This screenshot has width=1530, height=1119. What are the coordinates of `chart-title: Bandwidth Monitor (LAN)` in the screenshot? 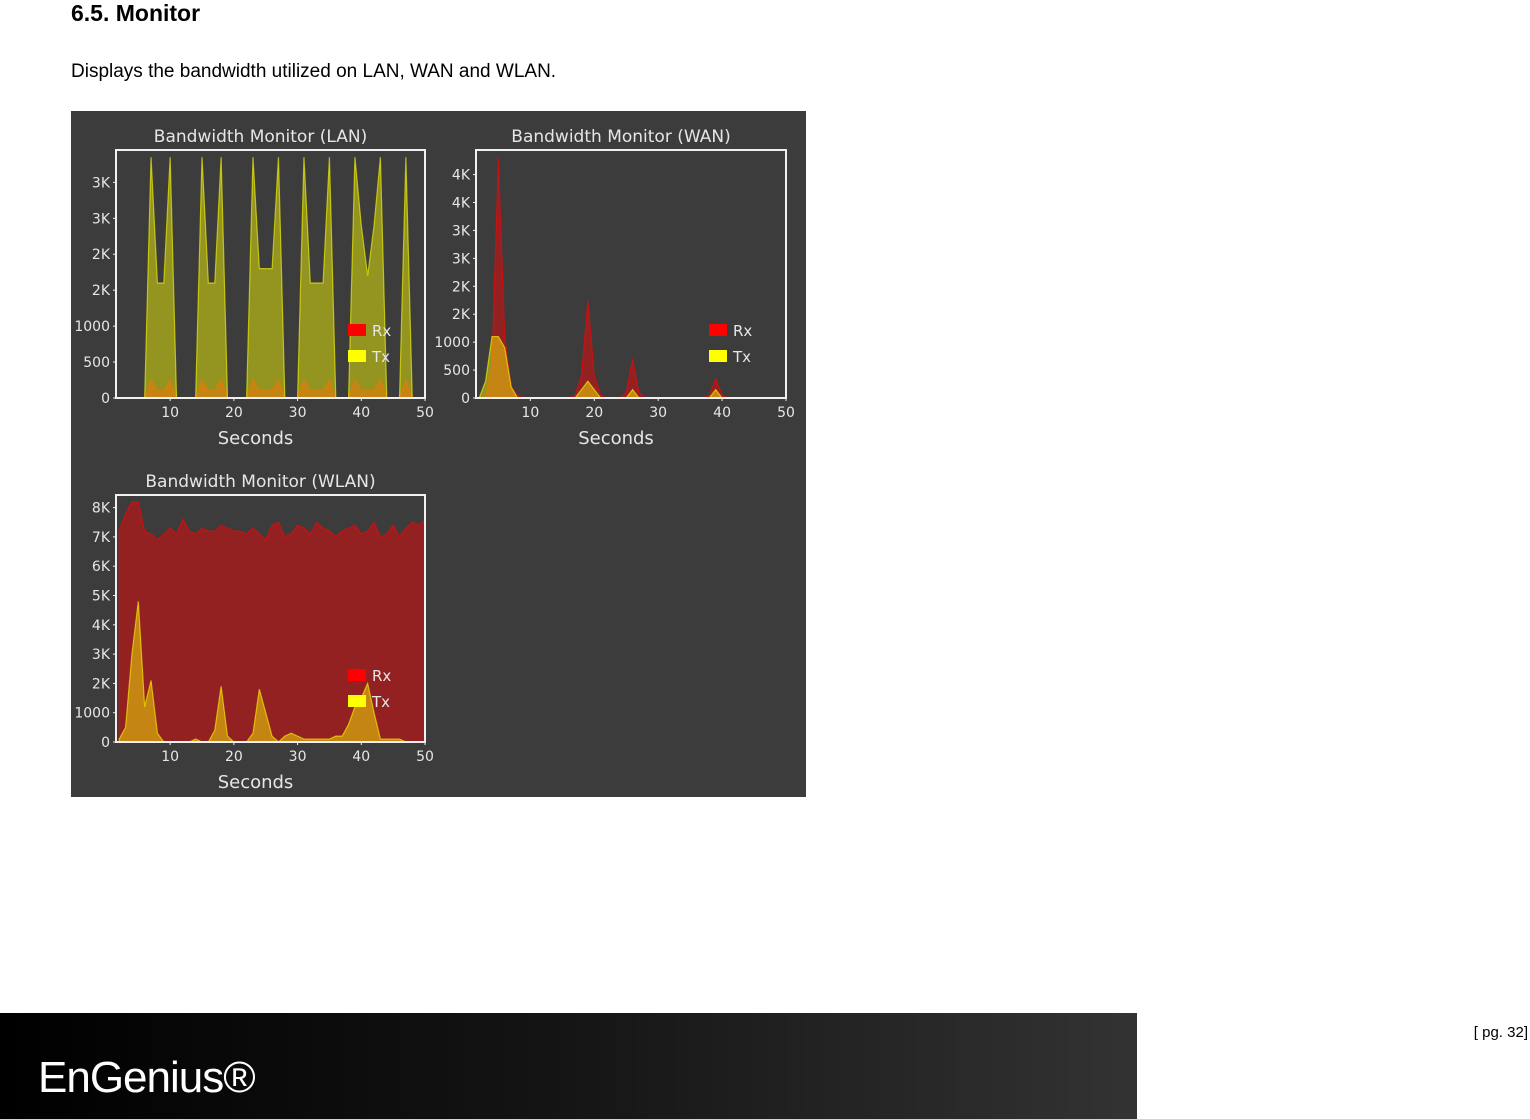 It's located at (260, 137).